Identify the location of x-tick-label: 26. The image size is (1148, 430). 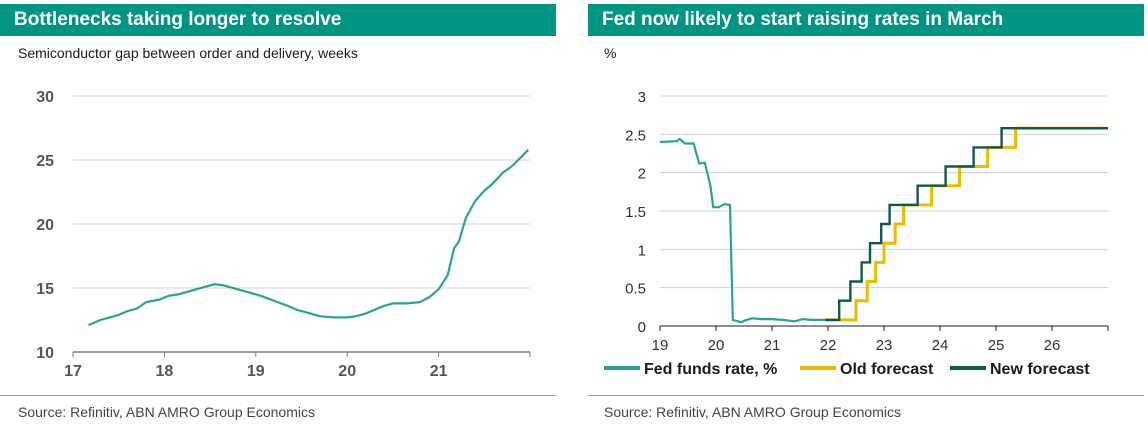
(1052, 345).